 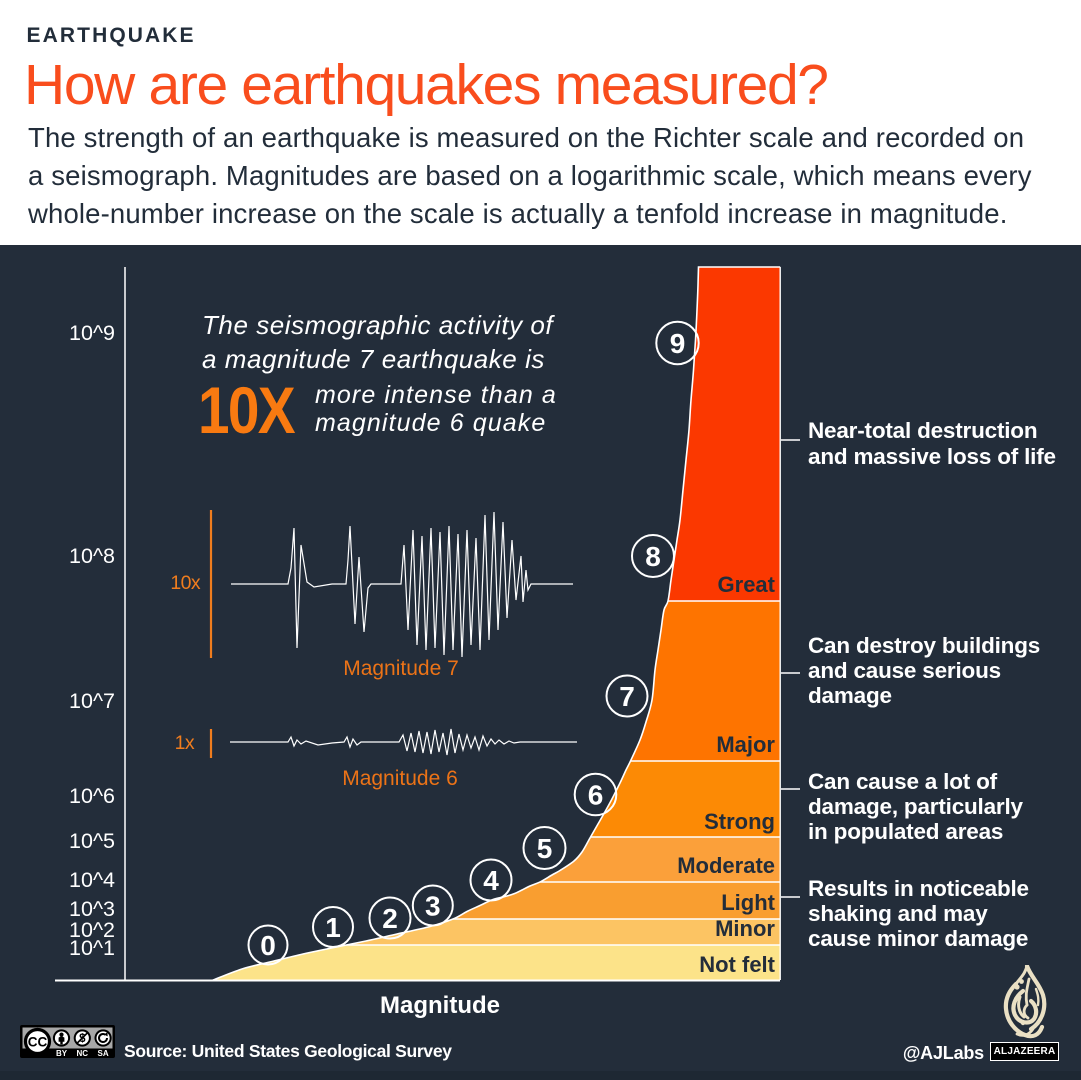 I want to click on svg-text: 7, so click(x=627, y=696).